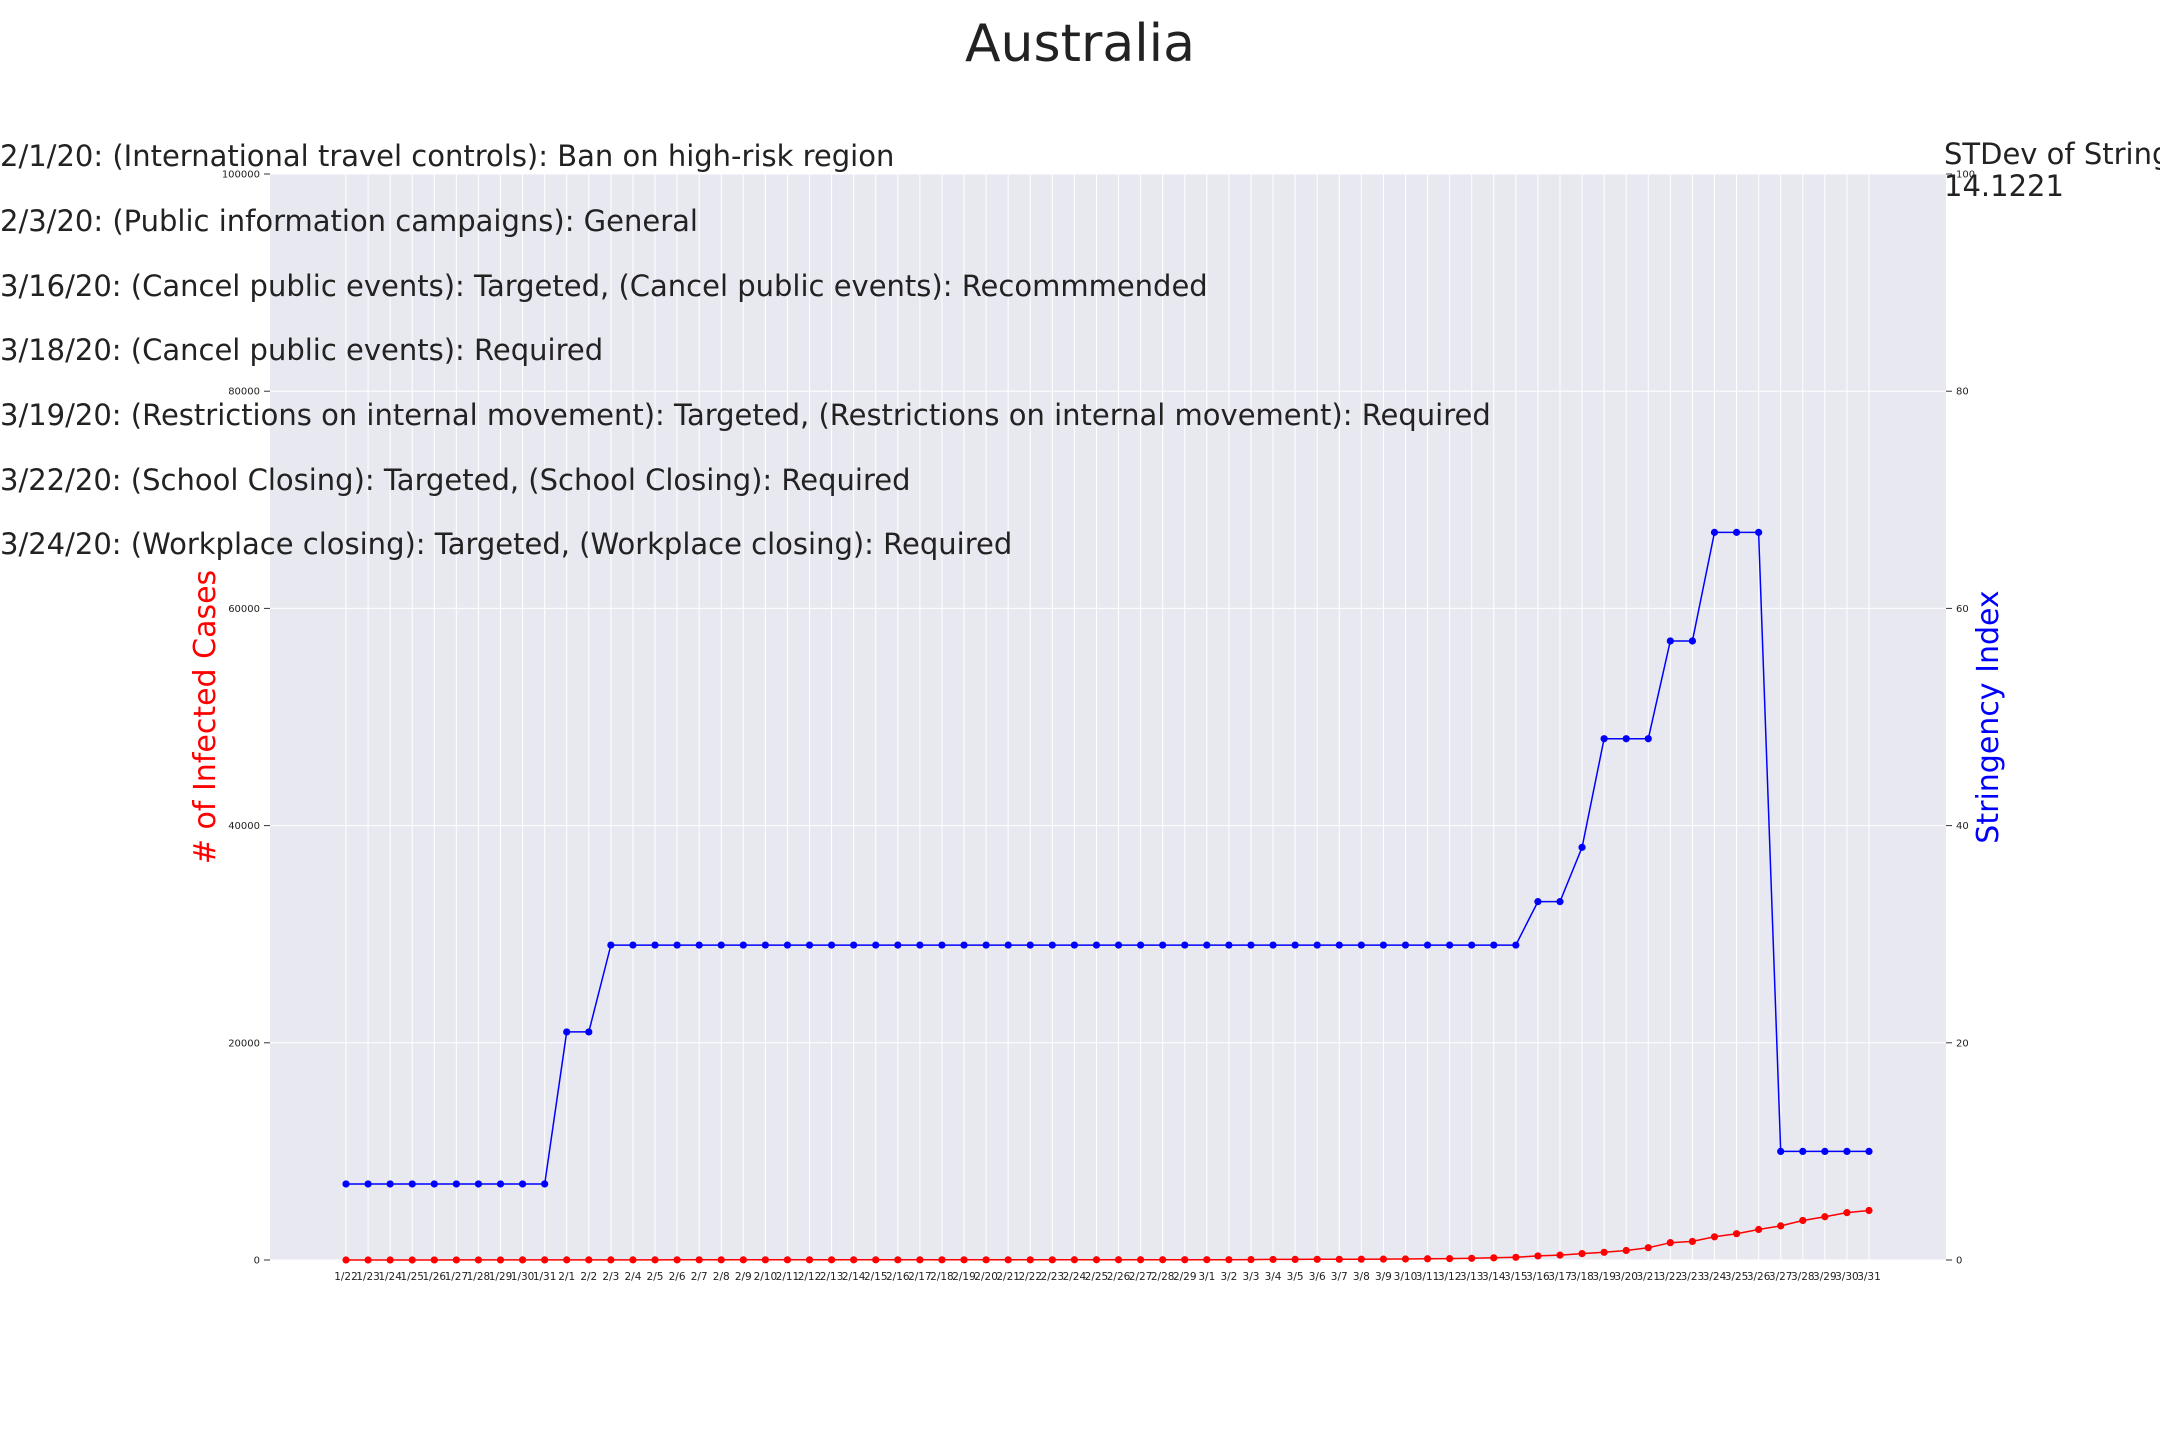 This screenshot has height=1440, width=2160. I want to click on x-tick-label: 2/19, so click(964, 1277).